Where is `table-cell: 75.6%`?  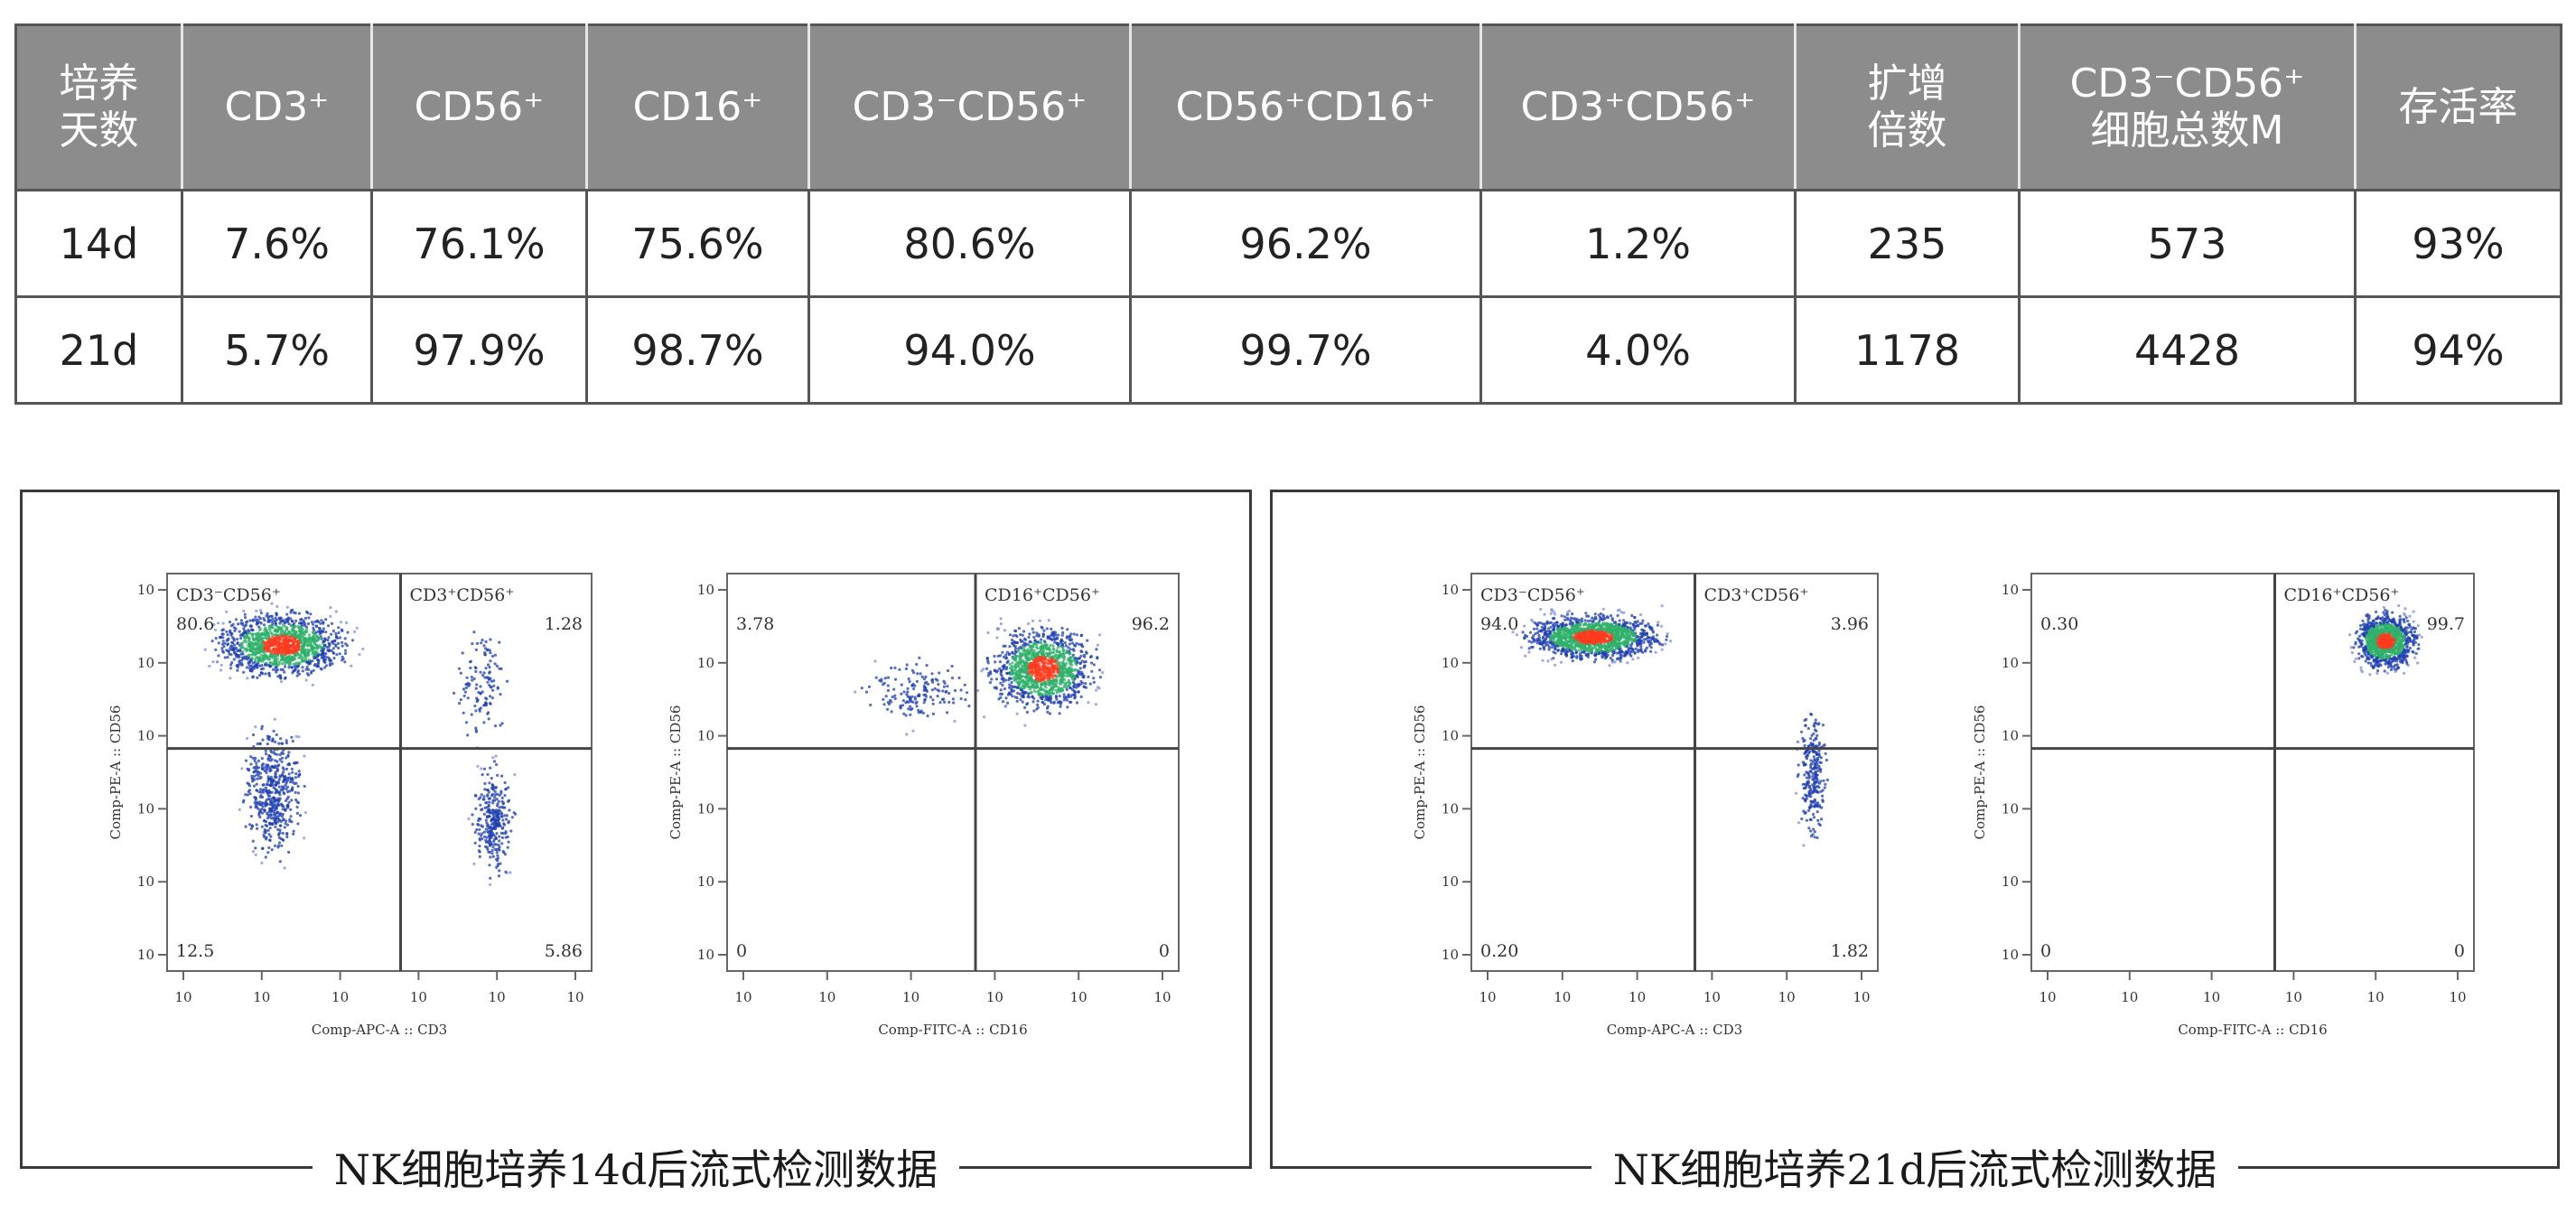 table-cell: 75.6% is located at coordinates (697, 243).